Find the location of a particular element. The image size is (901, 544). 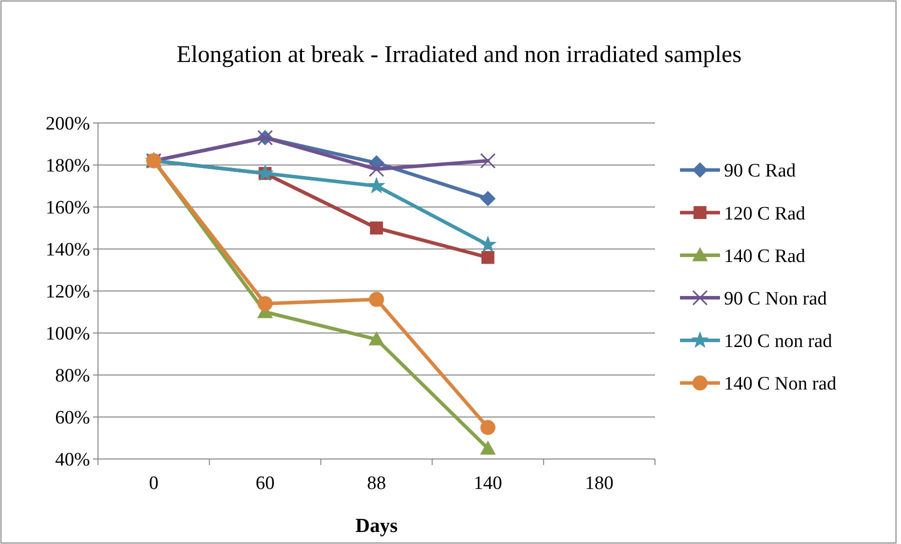

x-axis-title: Days is located at coordinates (376, 526).